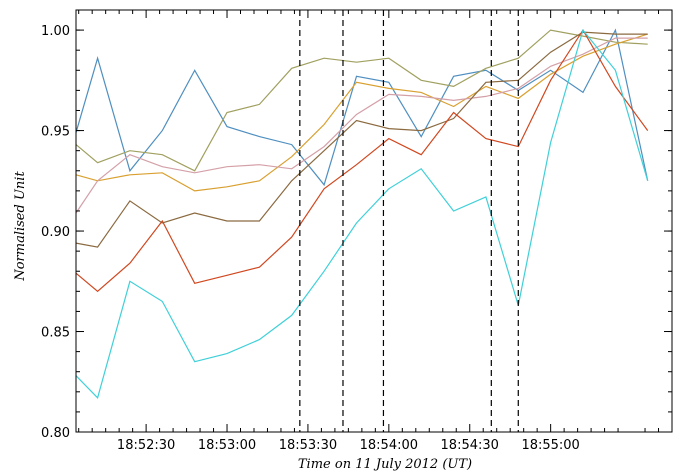 The image size is (694, 476). I want to click on y-tick-label: 1.00, so click(55, 31).